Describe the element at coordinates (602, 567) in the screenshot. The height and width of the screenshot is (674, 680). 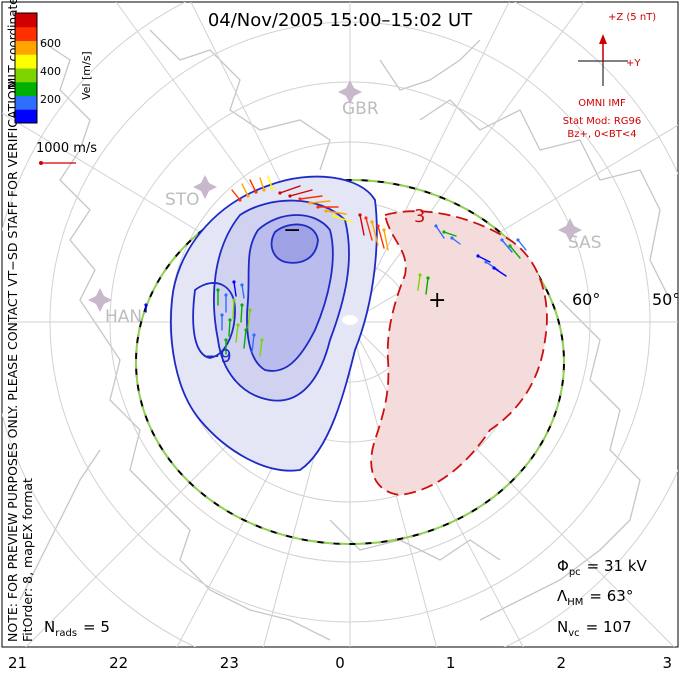
I see `phi-pc-stat: Φpc = 31 kV` at that location.